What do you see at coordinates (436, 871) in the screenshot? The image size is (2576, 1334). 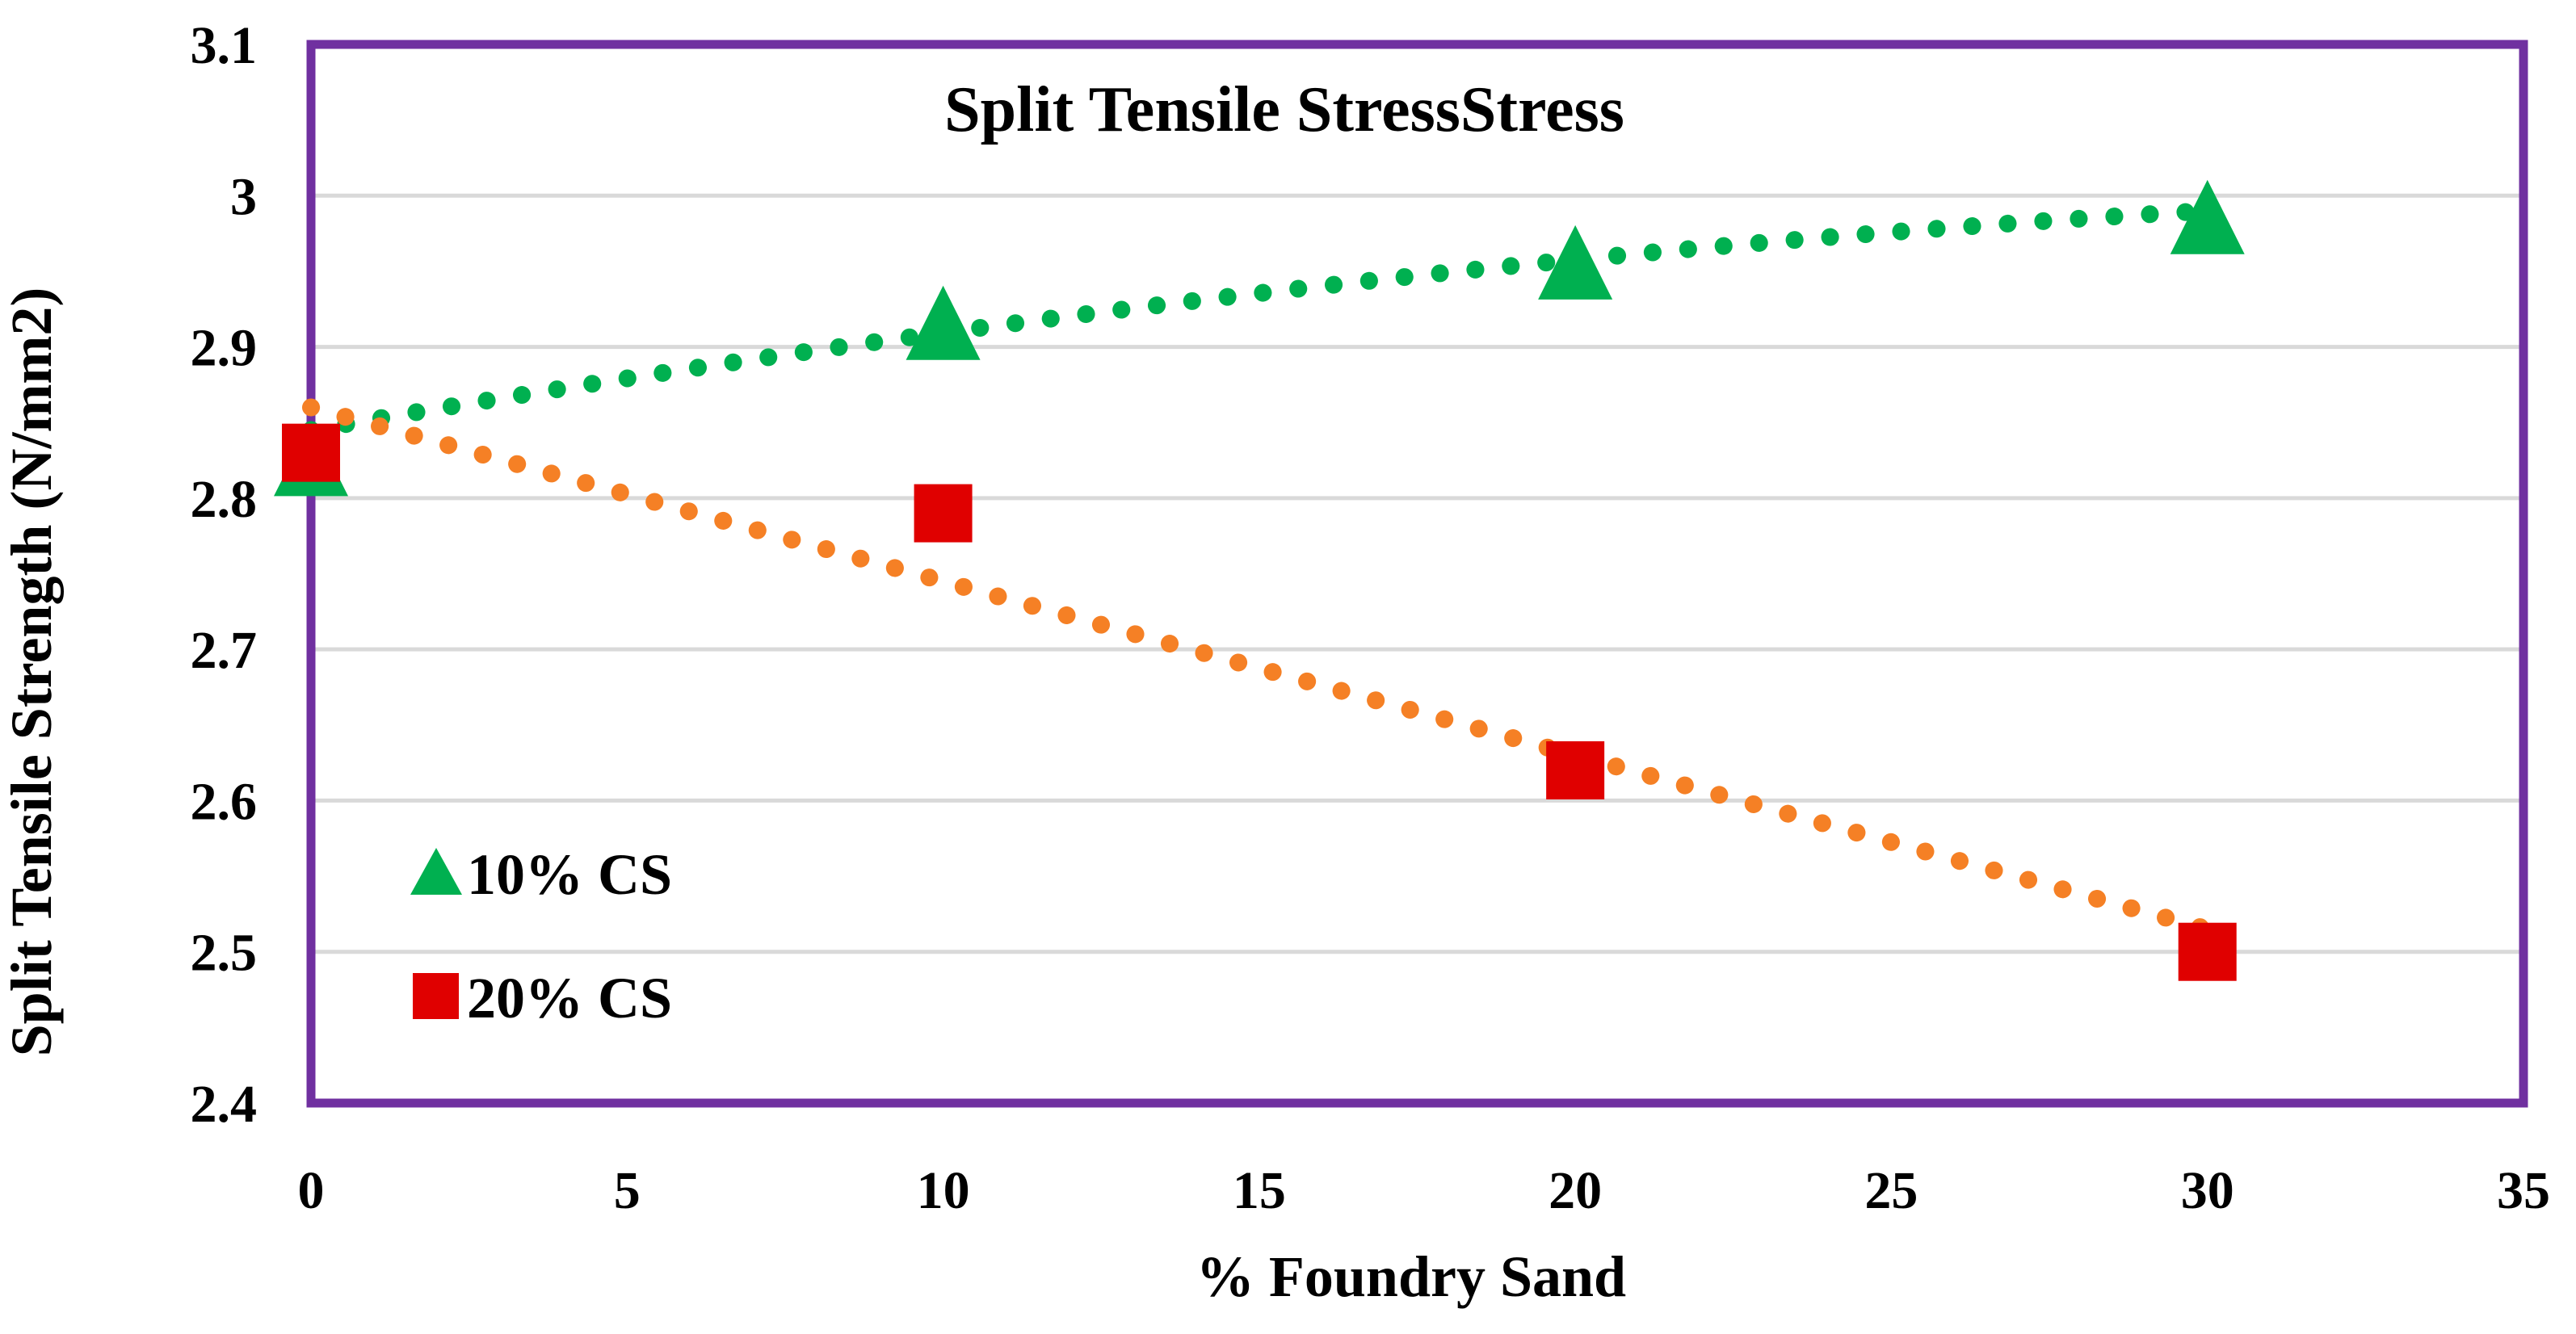 I see `legend-marker-10cs` at bounding box center [436, 871].